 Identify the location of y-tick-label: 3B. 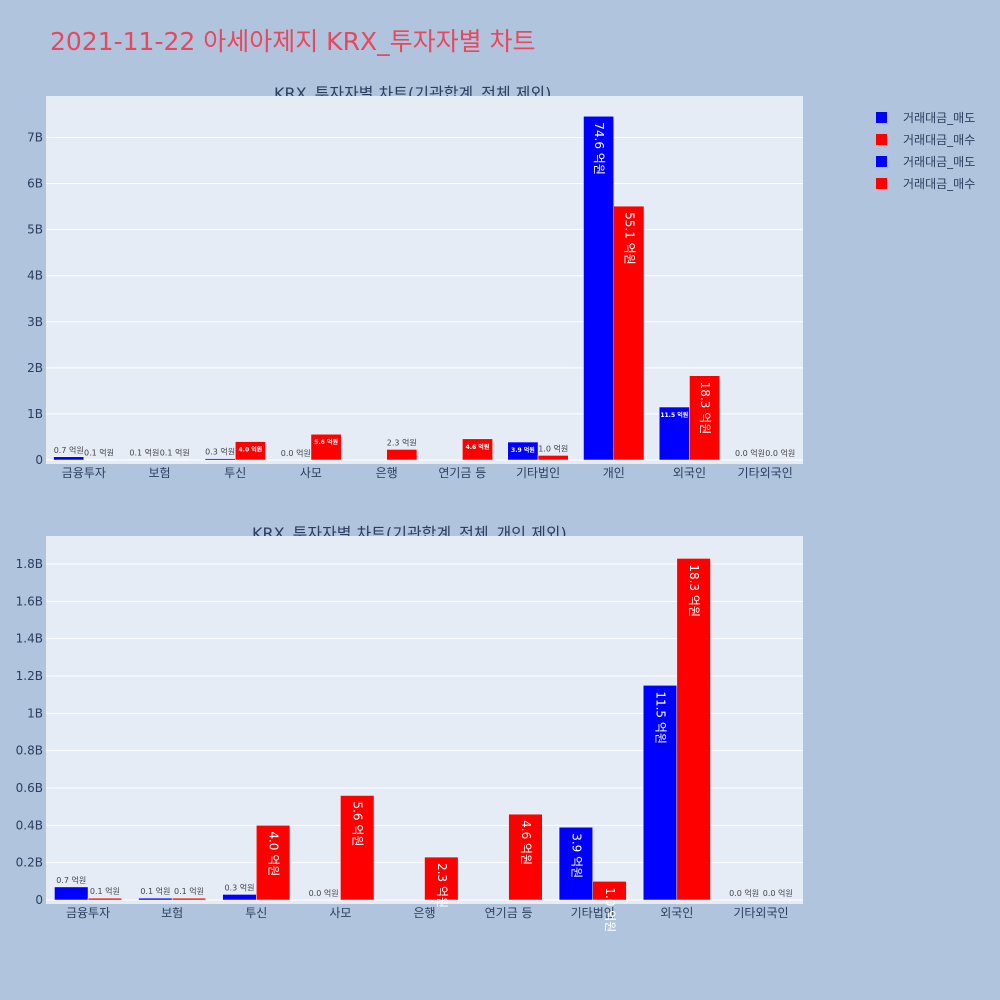
(35, 322).